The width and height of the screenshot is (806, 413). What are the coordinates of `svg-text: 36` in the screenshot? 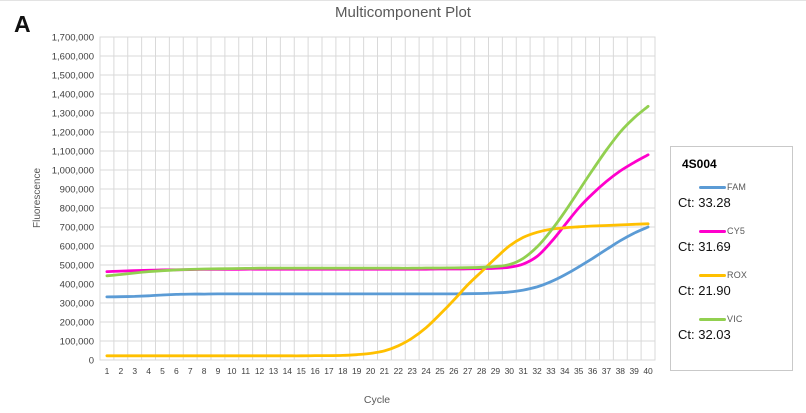 It's located at (593, 371).